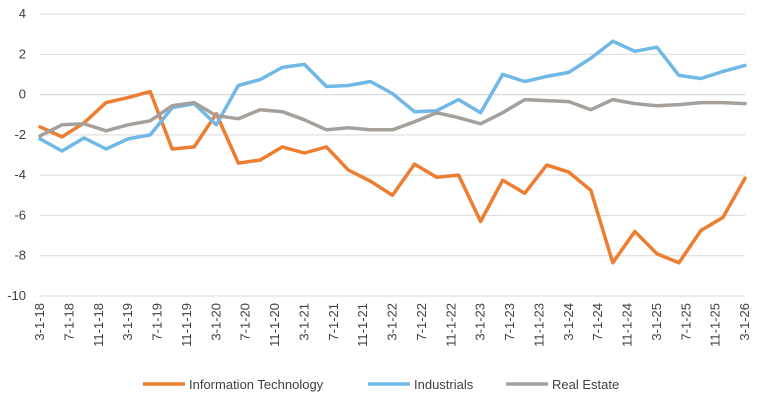 This screenshot has width=766, height=406. What do you see at coordinates (22, 94) in the screenshot?
I see `y-tick-label: 0` at bounding box center [22, 94].